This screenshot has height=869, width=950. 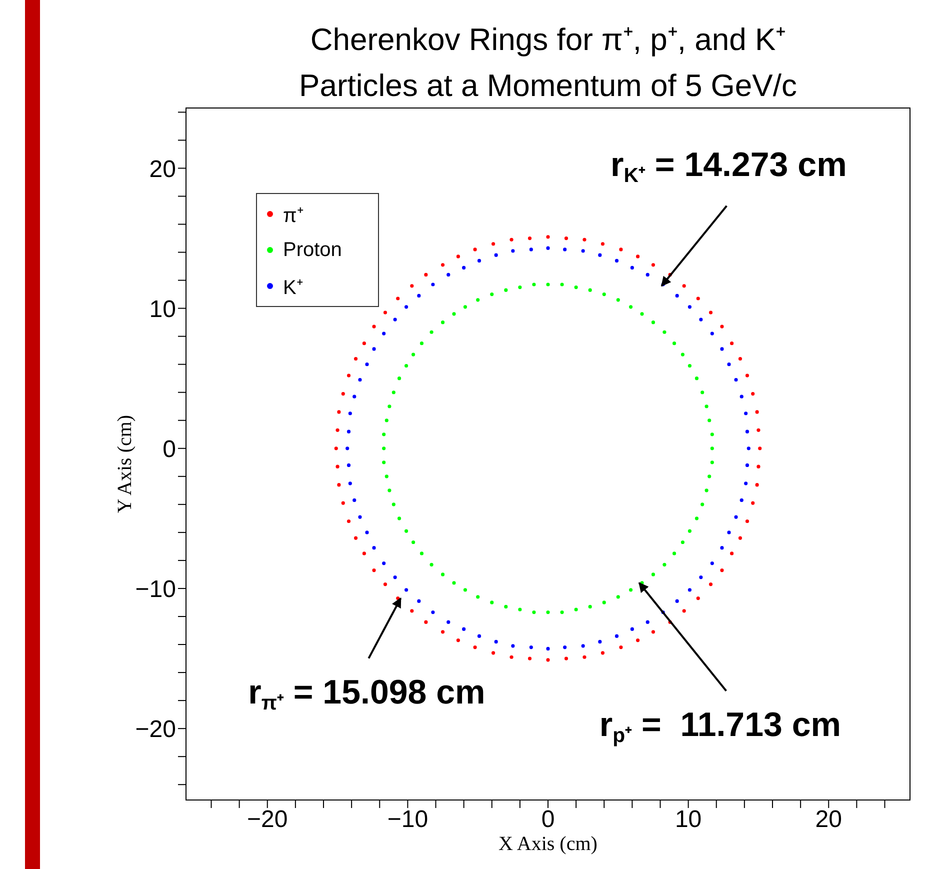 I want to click on x-tick-label: 10, so click(x=688, y=820).